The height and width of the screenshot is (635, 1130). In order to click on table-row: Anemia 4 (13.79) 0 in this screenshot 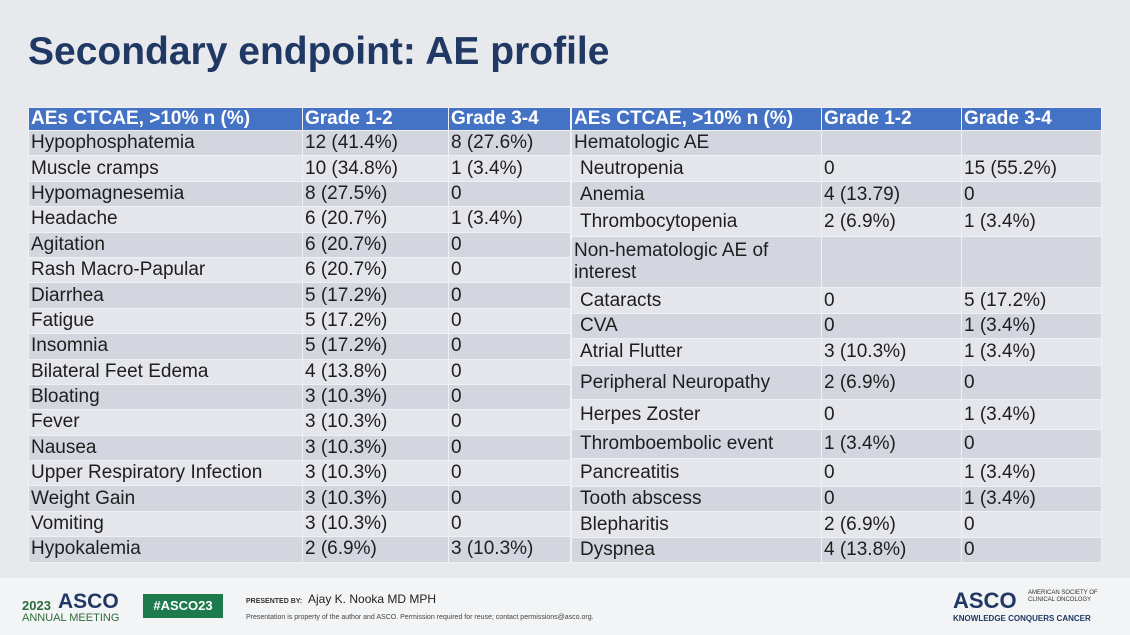, I will do `click(836, 194)`.